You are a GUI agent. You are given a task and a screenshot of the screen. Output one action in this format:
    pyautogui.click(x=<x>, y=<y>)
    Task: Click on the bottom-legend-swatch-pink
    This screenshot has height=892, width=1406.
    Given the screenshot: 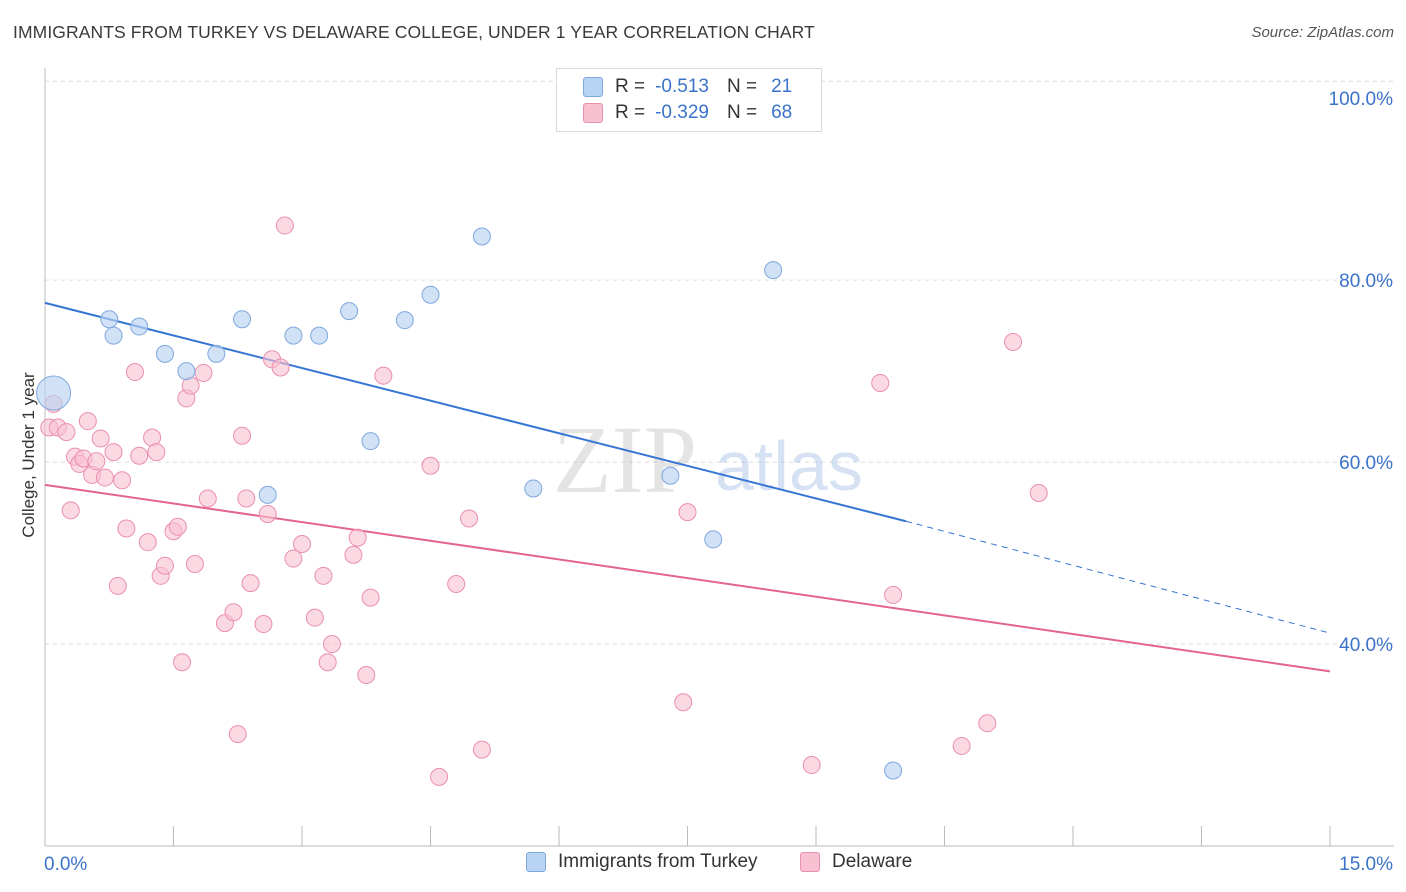 What is the action you would take?
    pyautogui.click(x=810, y=862)
    